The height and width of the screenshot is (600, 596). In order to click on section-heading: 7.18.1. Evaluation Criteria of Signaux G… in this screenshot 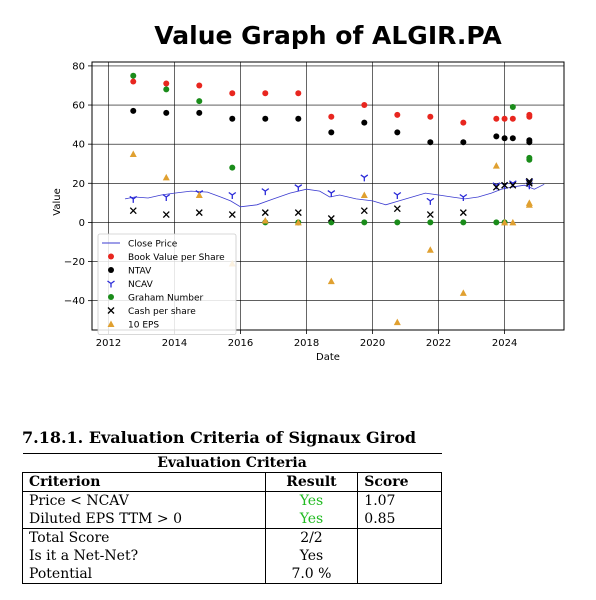, I will do `click(219, 437)`.